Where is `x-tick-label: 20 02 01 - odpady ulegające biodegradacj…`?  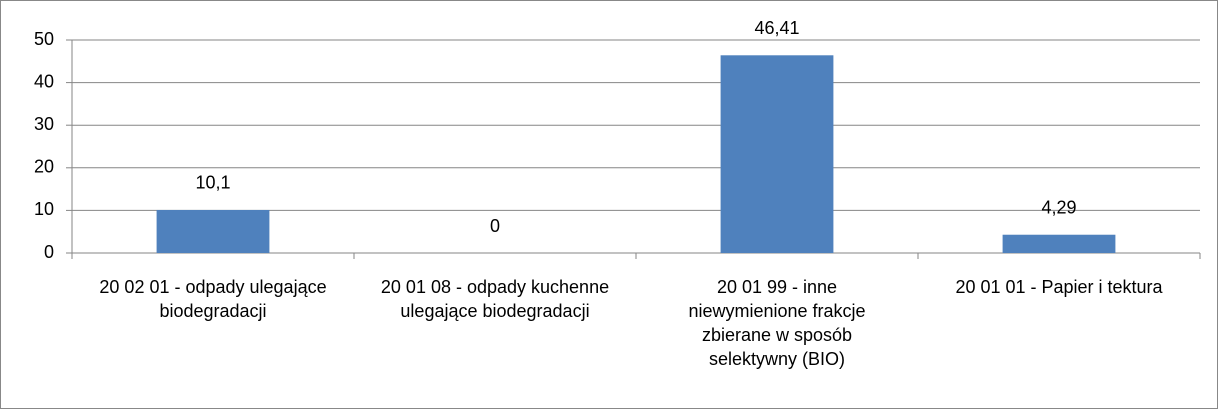
x-tick-label: 20 02 01 - odpady ulegające biodegradacj… is located at coordinates (213, 299).